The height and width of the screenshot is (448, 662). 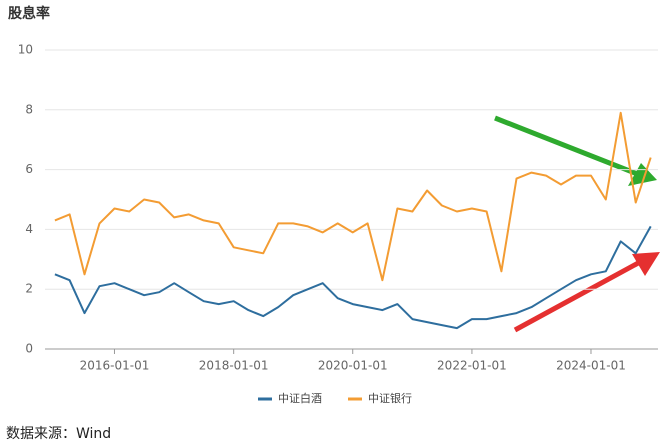 I want to click on y-tick-label: 0, so click(x=29, y=349).